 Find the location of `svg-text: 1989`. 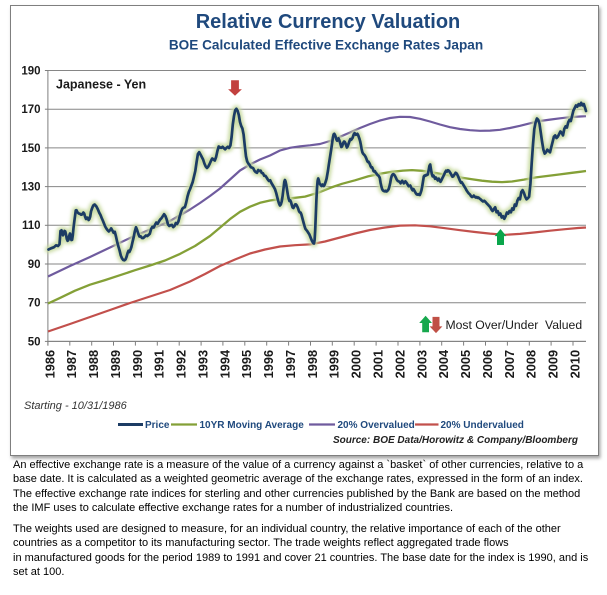

svg-text: 1989 is located at coordinates (115, 364).